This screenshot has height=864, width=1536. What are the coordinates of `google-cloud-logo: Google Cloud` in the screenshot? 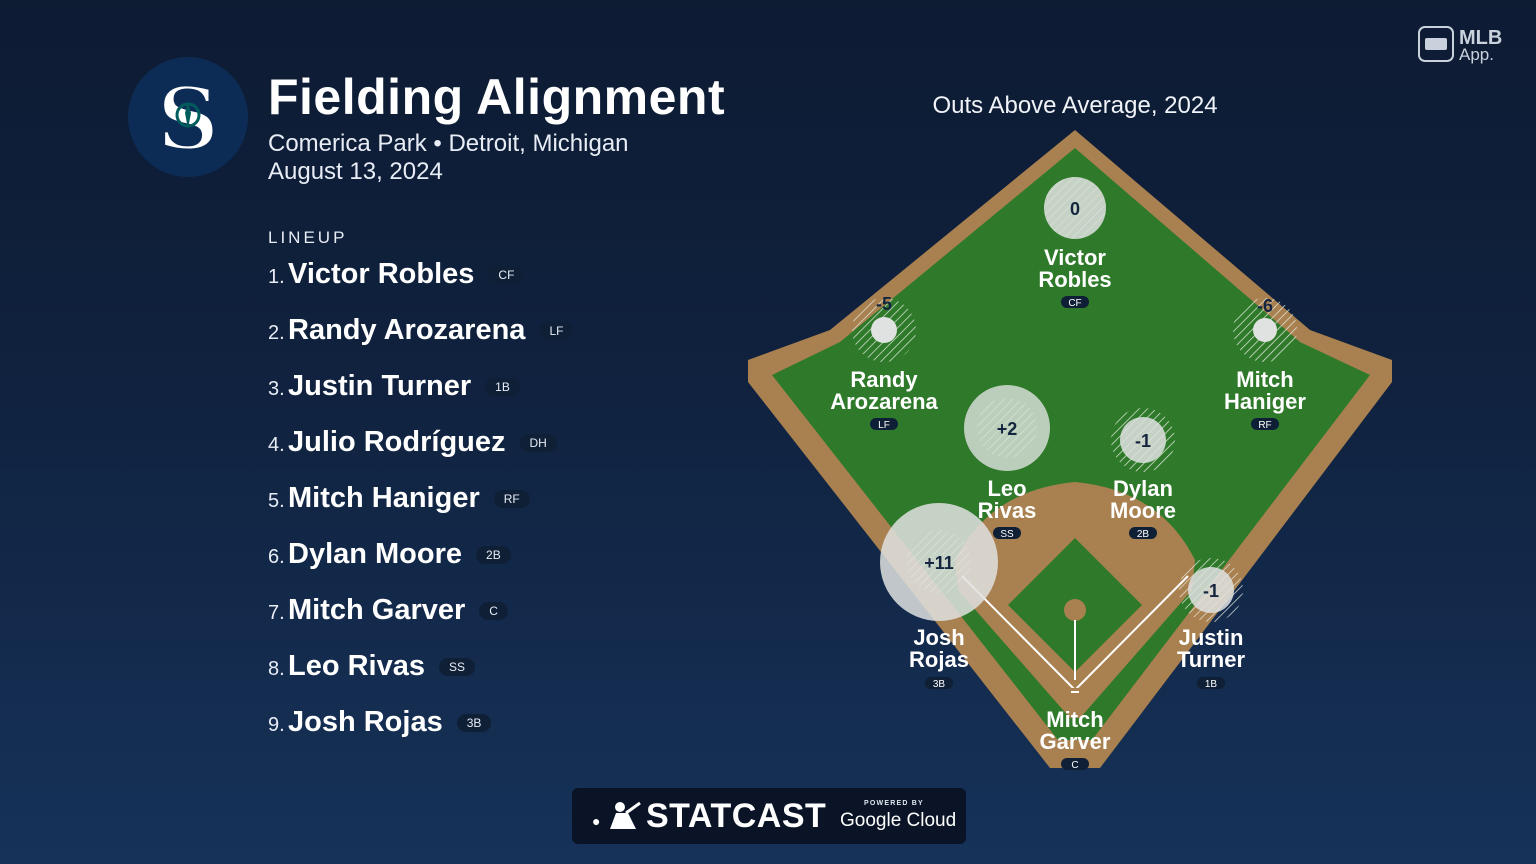 It's located at (898, 820).